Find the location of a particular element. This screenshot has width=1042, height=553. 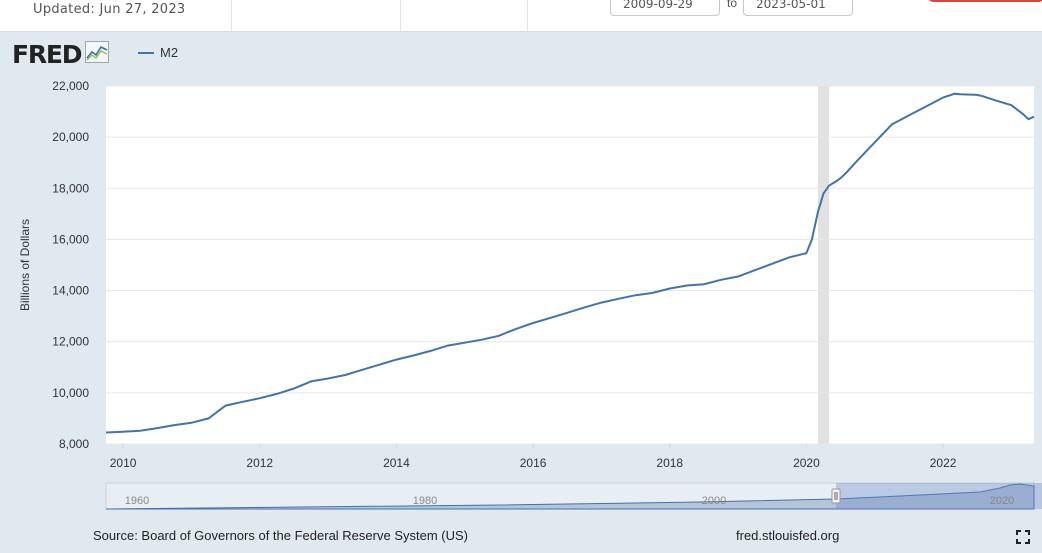

y-tick-label: 8,000 is located at coordinates (74, 444).